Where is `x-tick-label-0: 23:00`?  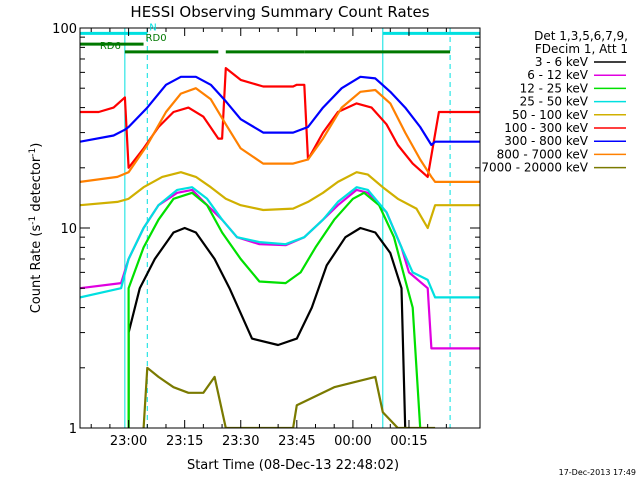 x-tick-label-0: 23:00 is located at coordinates (128, 441).